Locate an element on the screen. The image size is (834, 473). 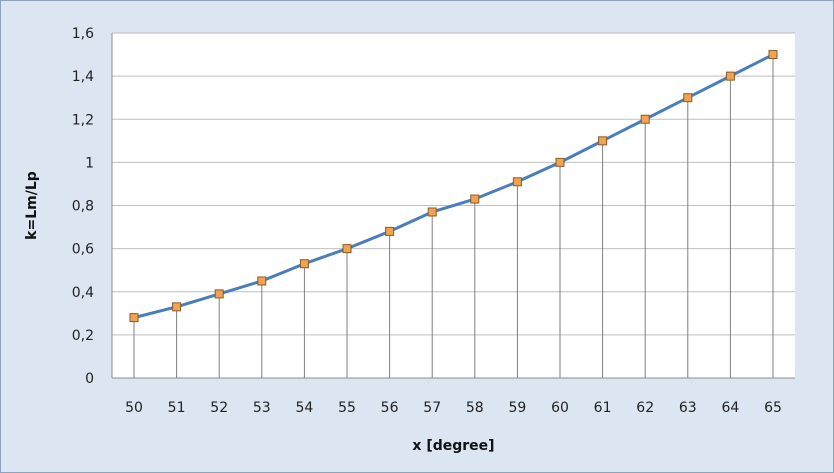
x-tick-label: 63 is located at coordinates (688, 408).